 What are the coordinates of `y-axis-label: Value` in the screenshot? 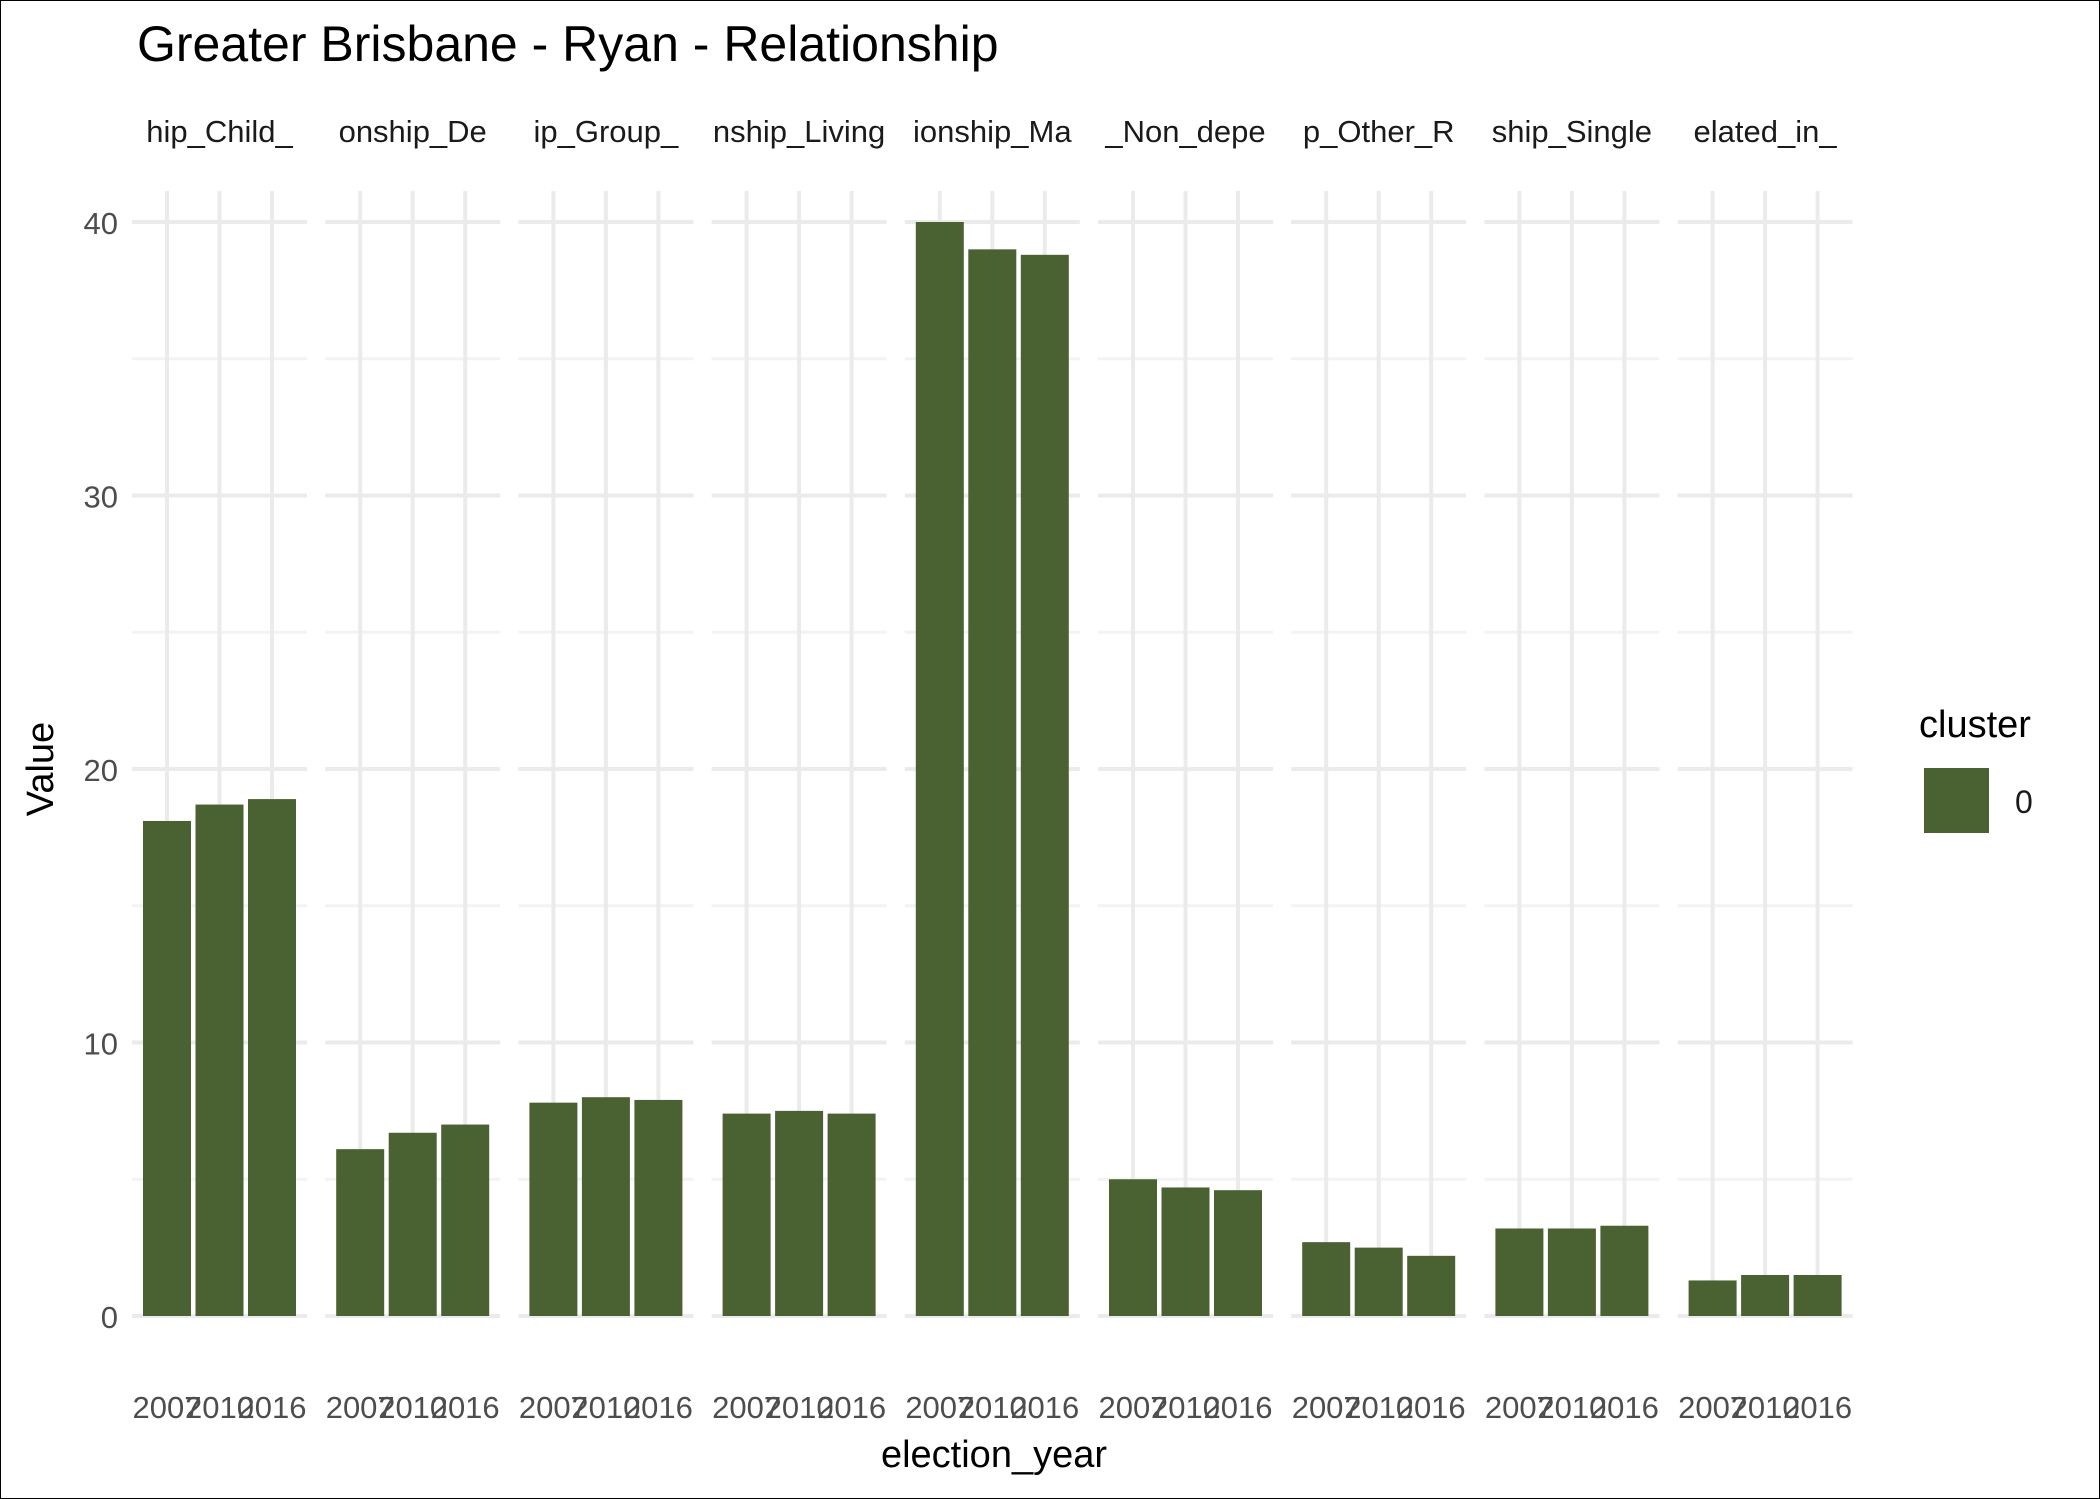 It's located at (41, 769).